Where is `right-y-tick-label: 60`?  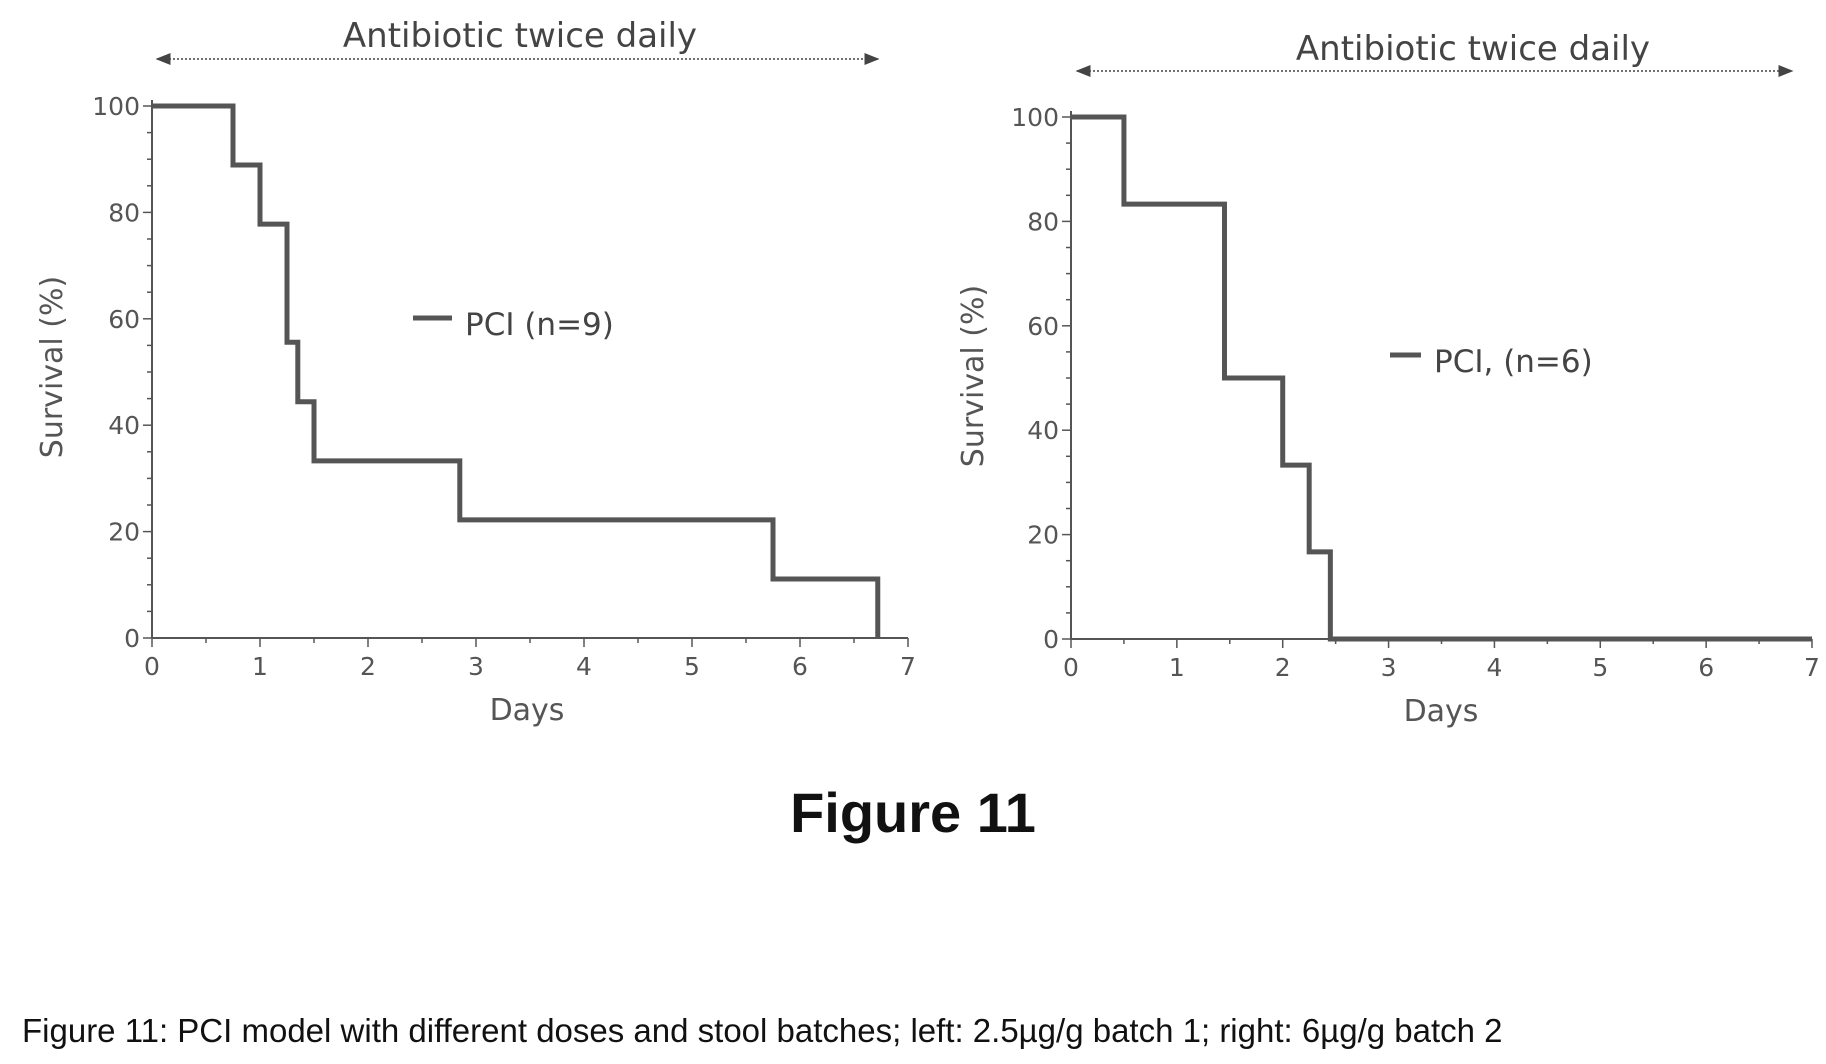
right-y-tick-label: 60 is located at coordinates (1043, 326).